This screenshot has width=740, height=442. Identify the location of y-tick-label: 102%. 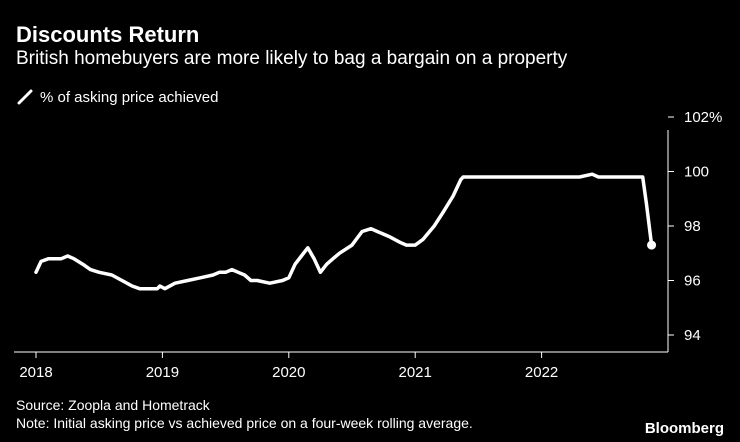
(703, 117).